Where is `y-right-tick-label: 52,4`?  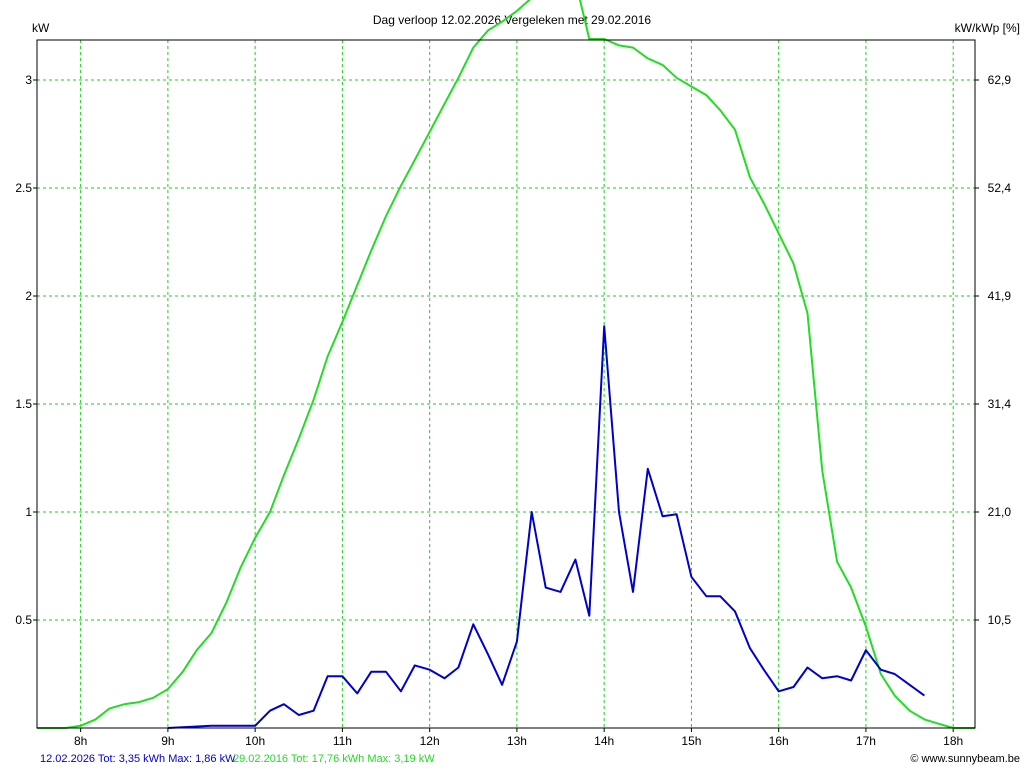
y-right-tick-label: 52,4 is located at coordinates (1000, 188).